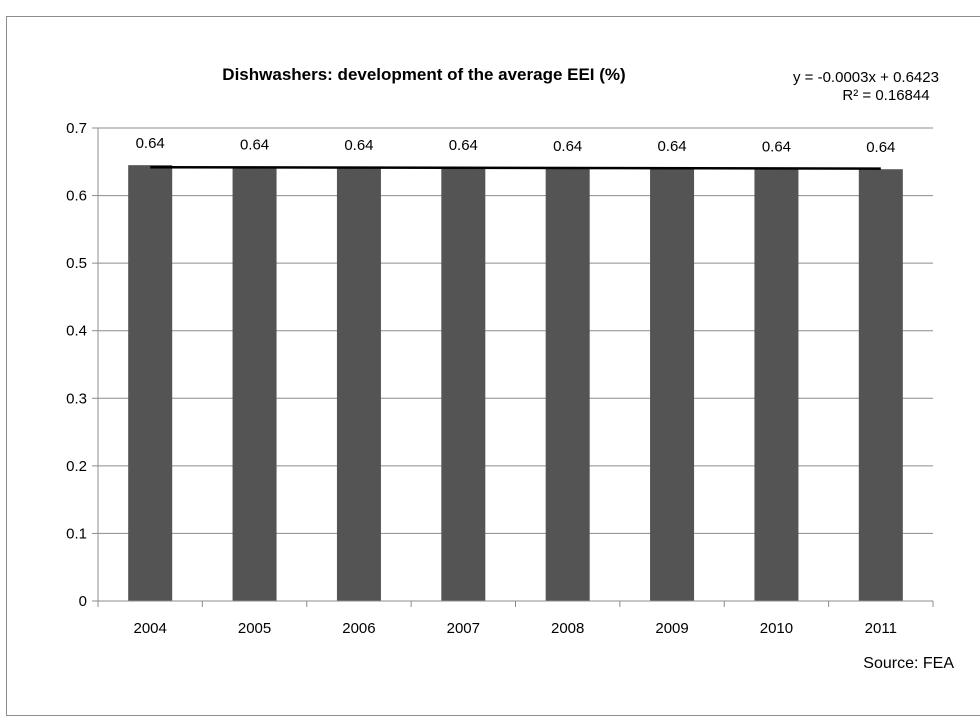  I want to click on data-labels: 0.64 0.64 0.64 0.64 0.64 0.64 0.64 0.64, so click(516, 145).